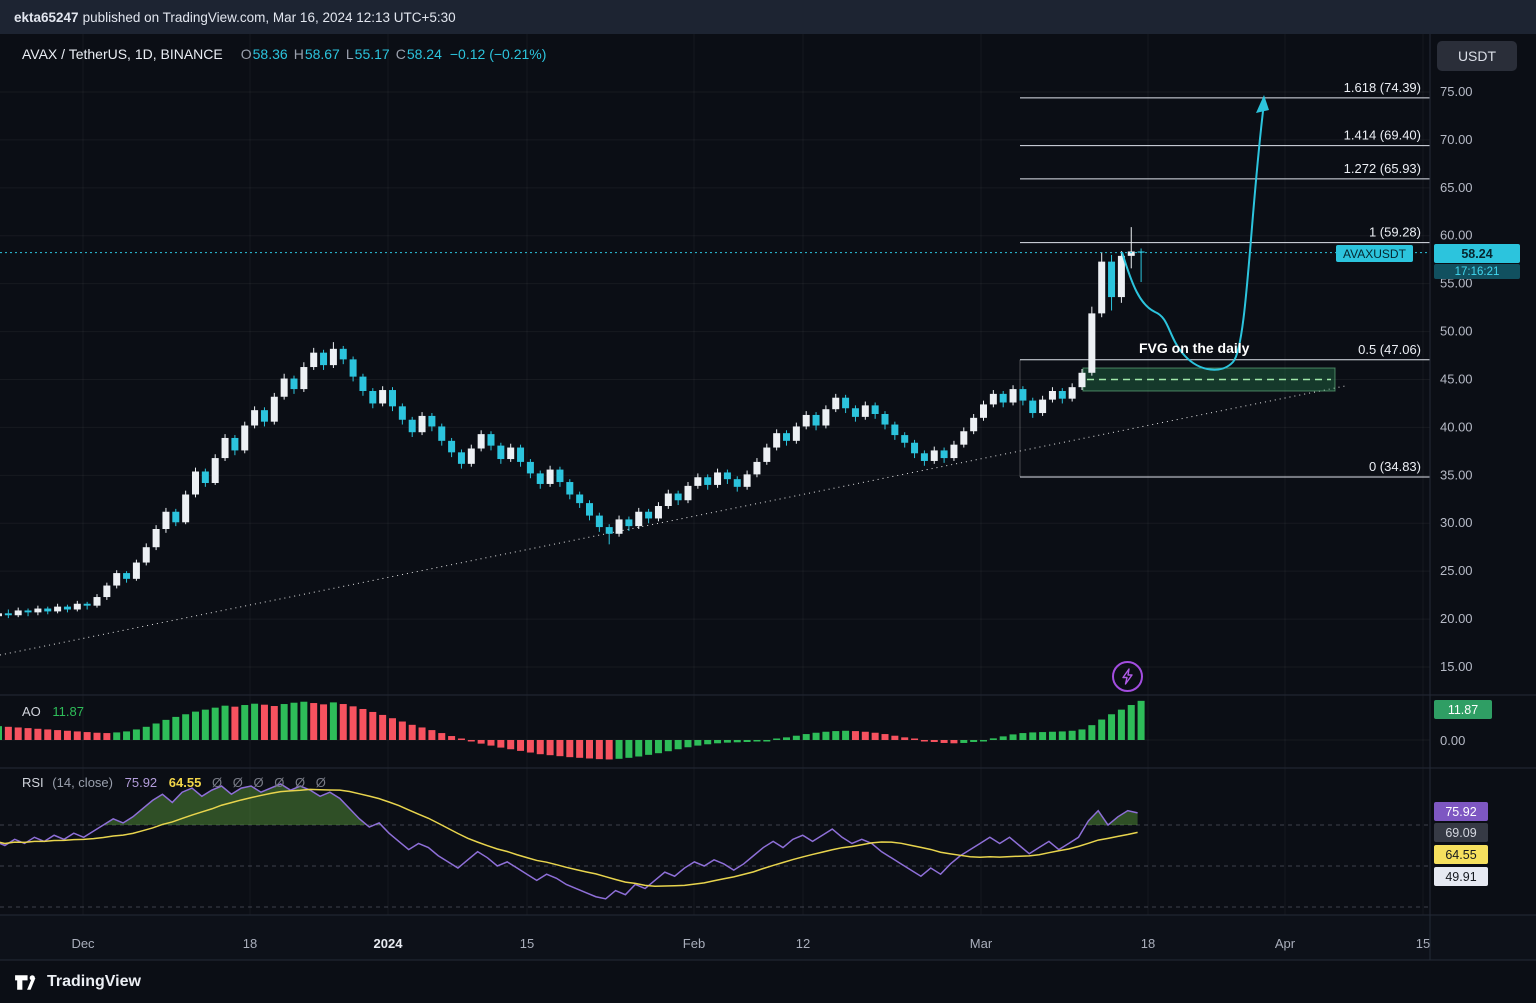 The width and height of the screenshot is (1536, 1003). I want to click on svg-text: 75.00, so click(1456, 91).